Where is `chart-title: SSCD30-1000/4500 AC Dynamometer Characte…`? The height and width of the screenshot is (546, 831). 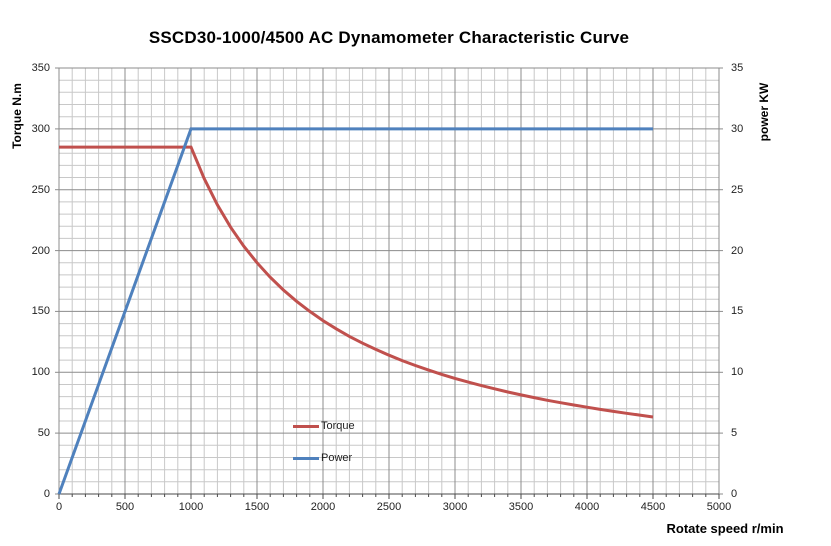 chart-title: SSCD30-1000/4500 AC Dynamometer Characte… is located at coordinates (389, 37).